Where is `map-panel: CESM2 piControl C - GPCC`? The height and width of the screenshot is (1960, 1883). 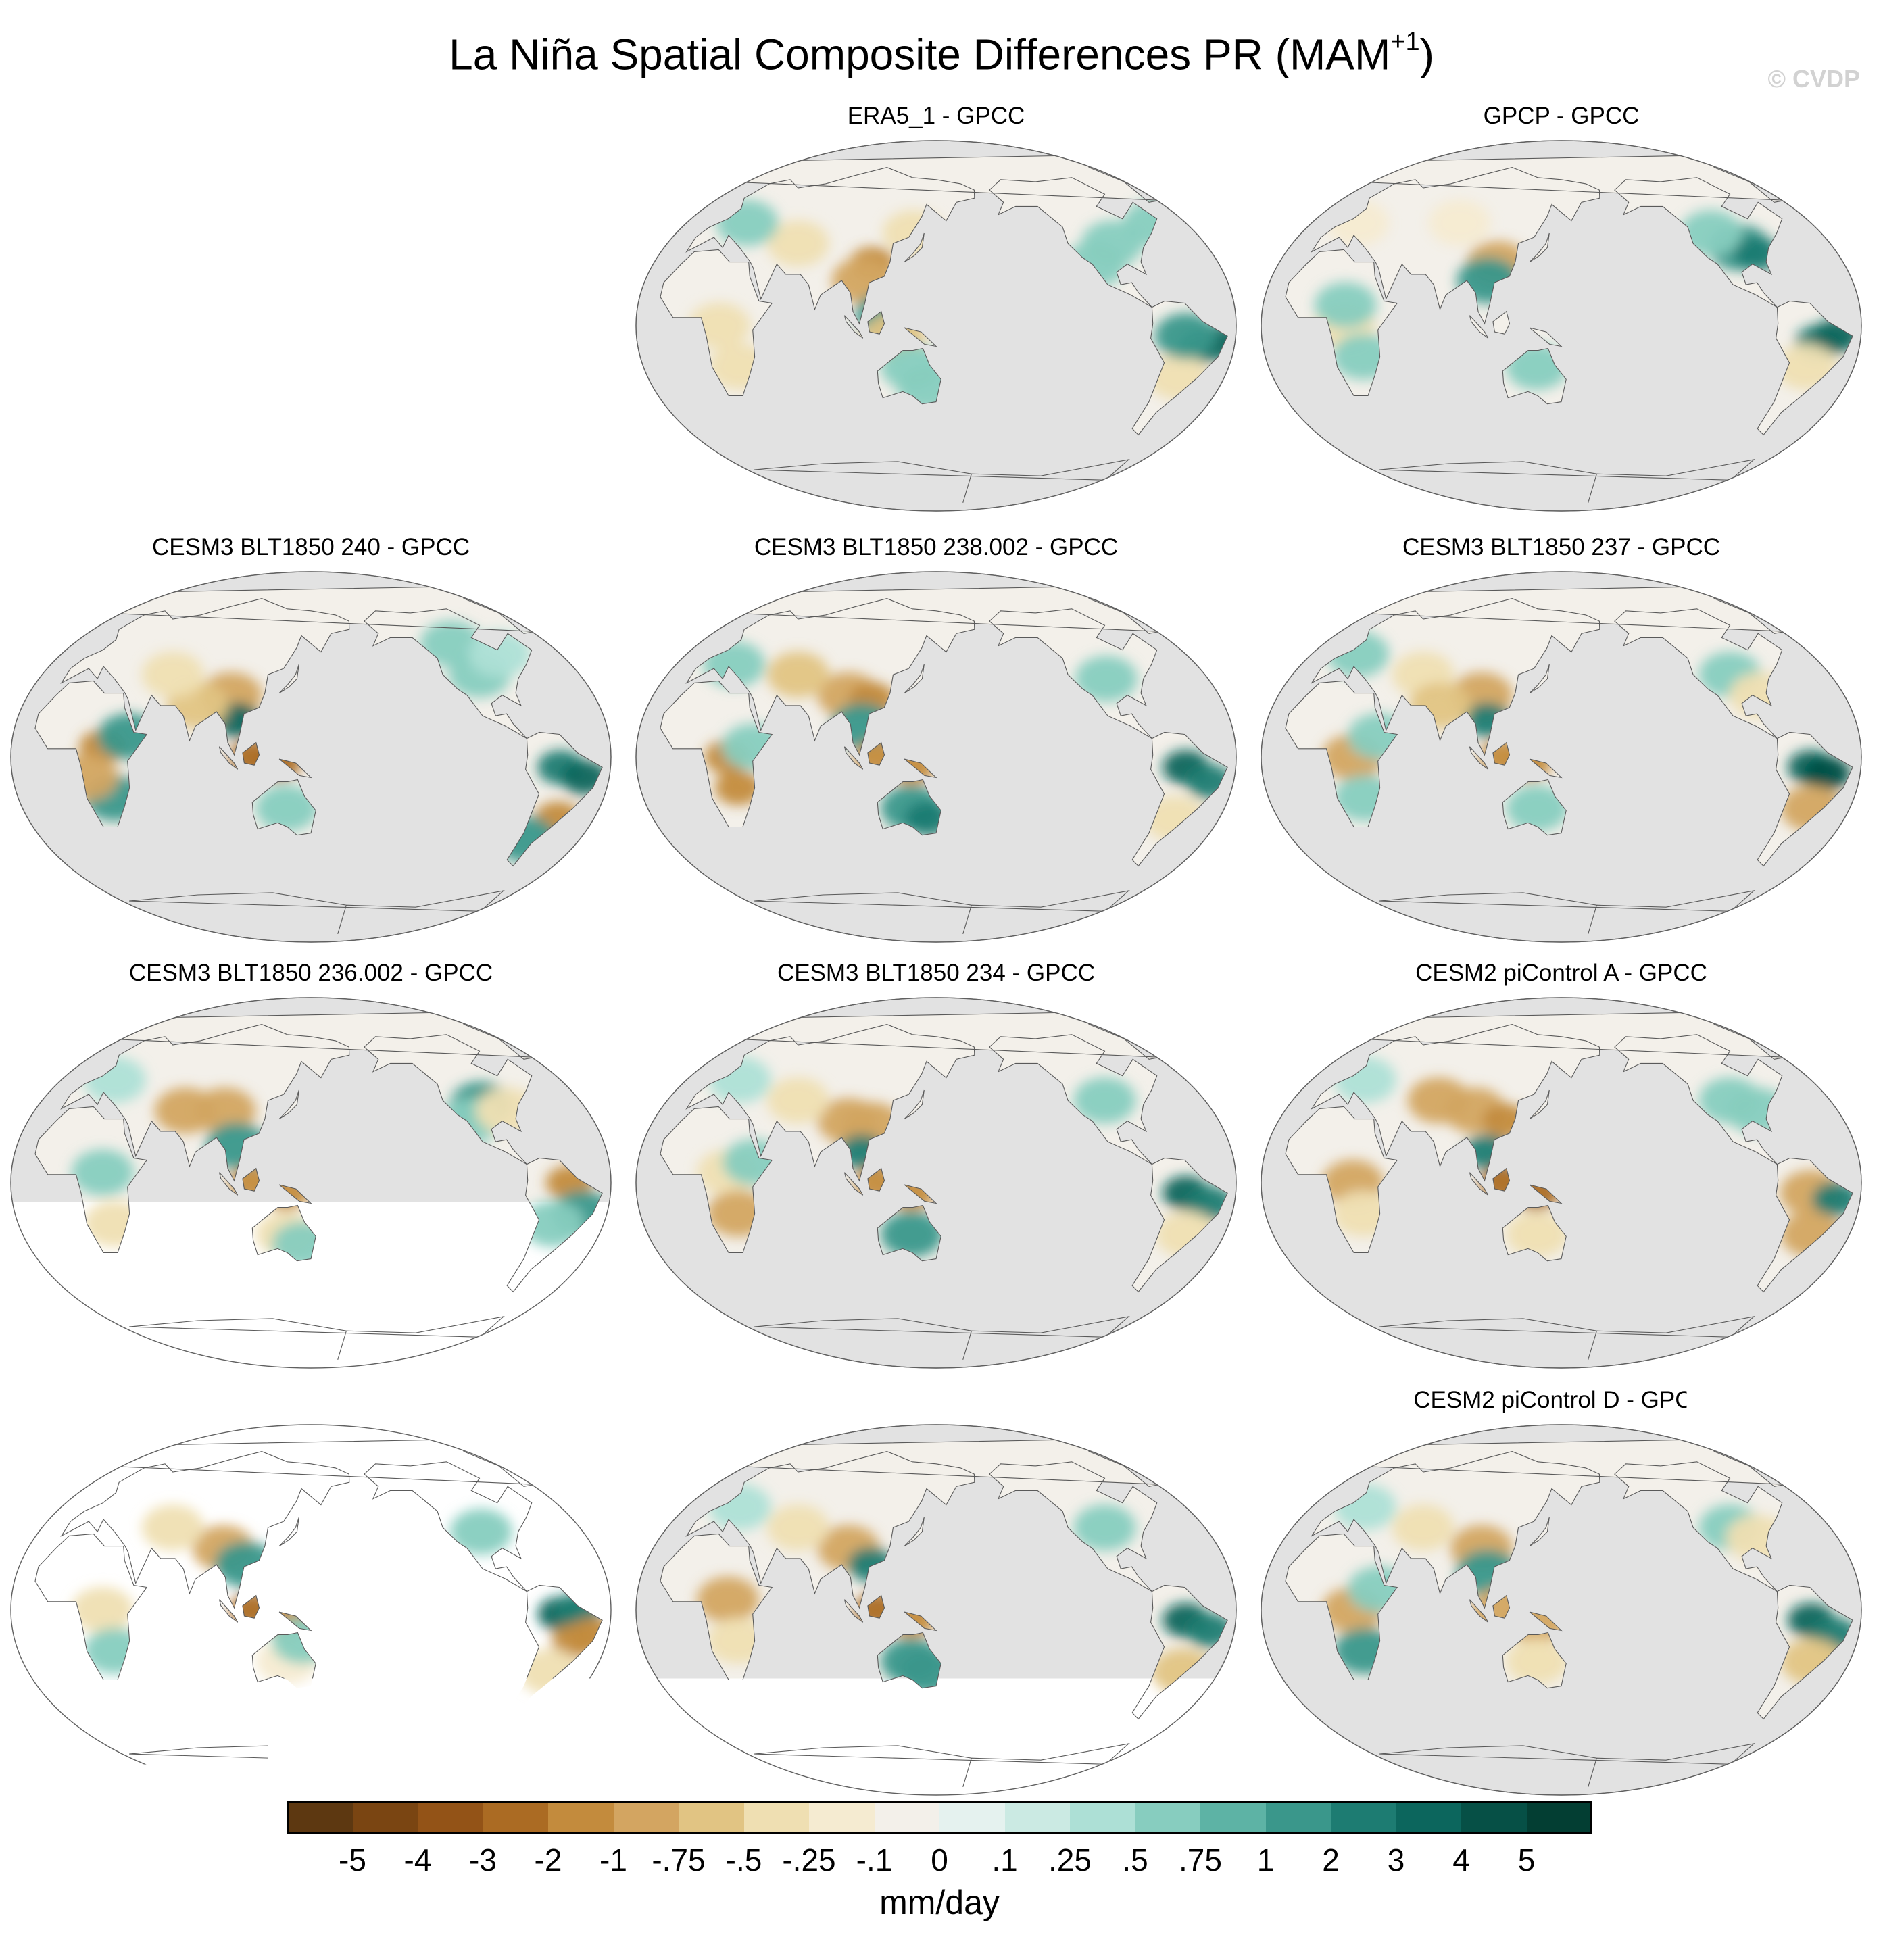
map-panel: CESM2 piControl C - GPCC is located at coordinates (936, 1596).